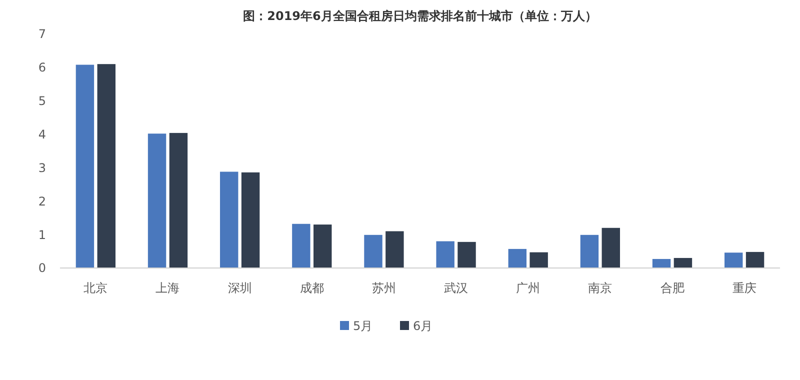 This screenshot has height=380, width=800. Describe the element at coordinates (240, 288) in the screenshot. I see `x-tick-label: 深圳` at that location.